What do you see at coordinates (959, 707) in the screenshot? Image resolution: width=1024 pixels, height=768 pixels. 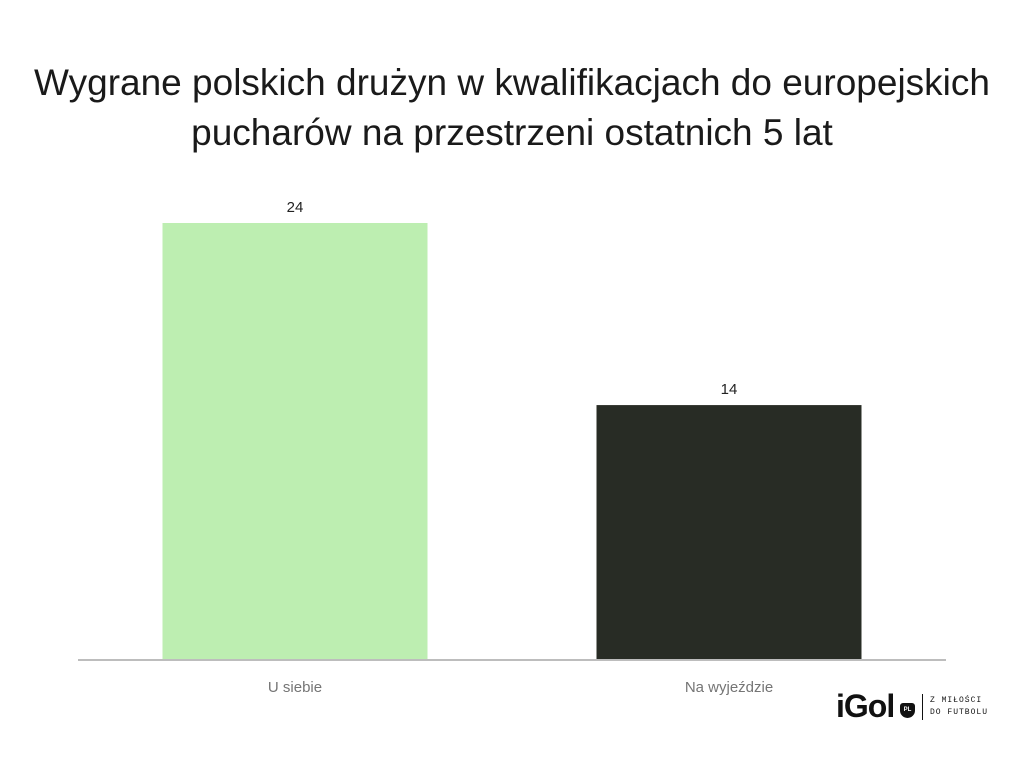 I see `logo-tagline: Z MIŁOŚCI DO FUTBOLU` at bounding box center [959, 707].